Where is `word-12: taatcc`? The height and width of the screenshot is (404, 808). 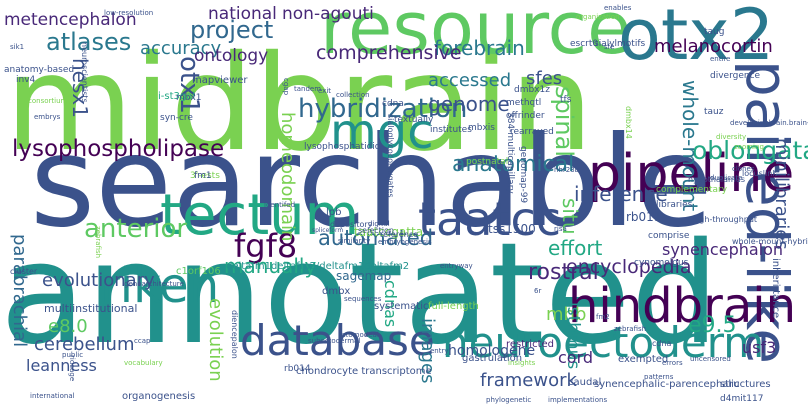 word-12: taatcc is located at coordinates (490, 219).